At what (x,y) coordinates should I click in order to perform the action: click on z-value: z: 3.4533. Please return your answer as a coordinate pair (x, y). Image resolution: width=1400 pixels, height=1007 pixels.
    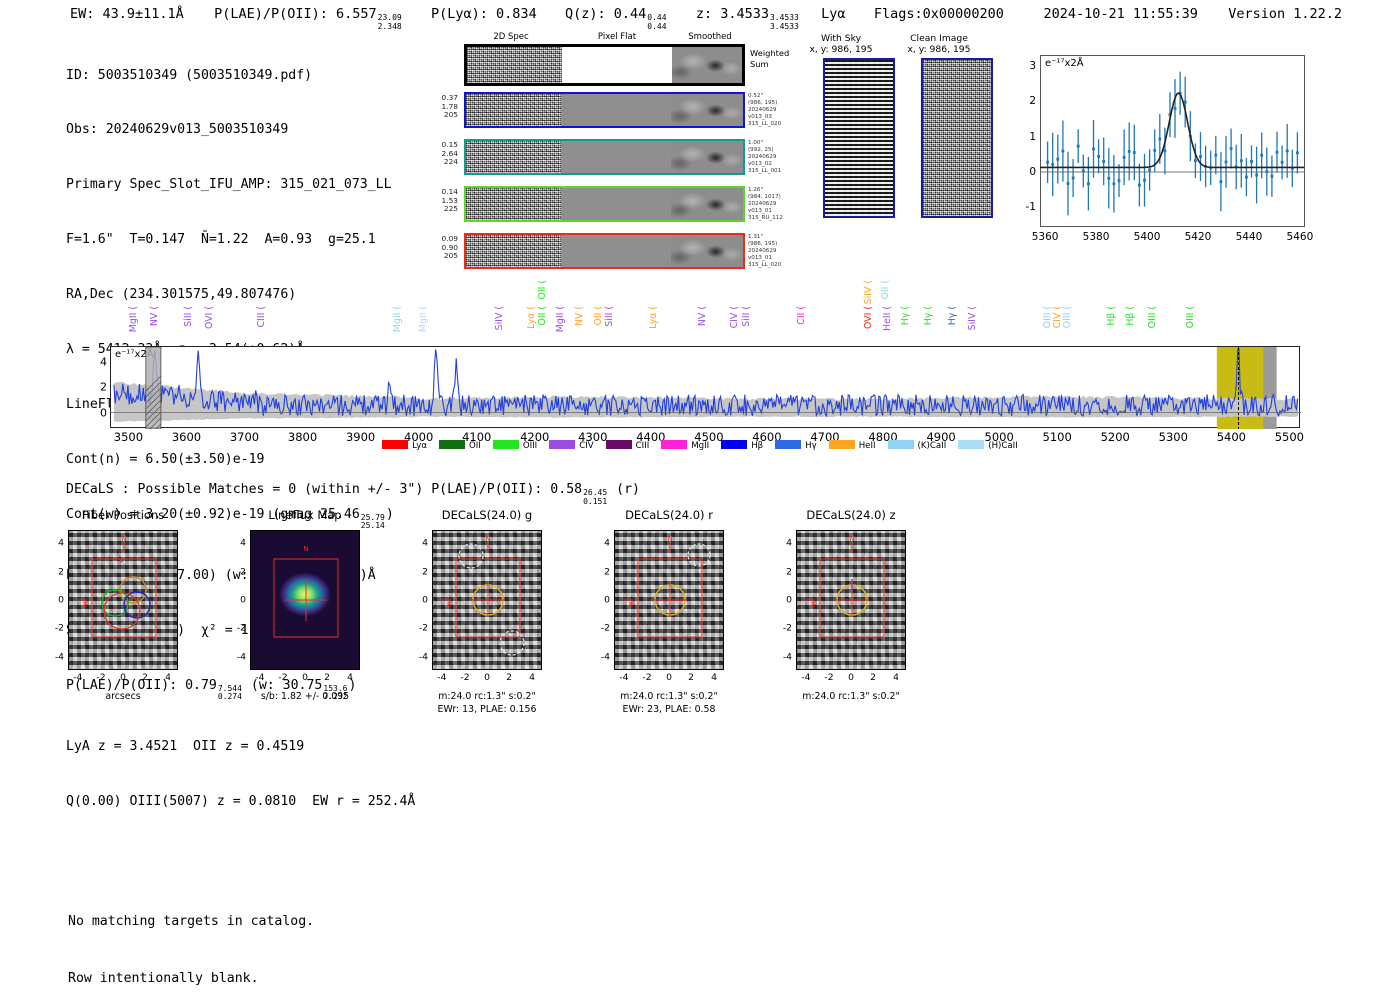
    Looking at the image, I should click on (732, 14).